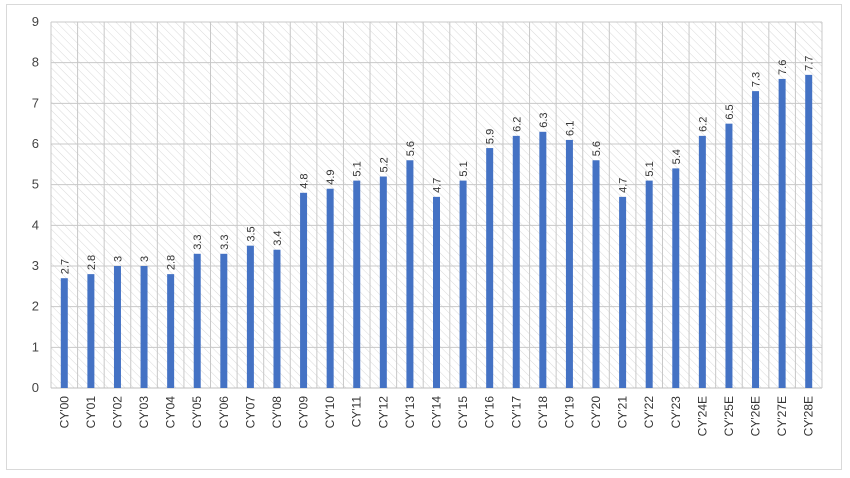 The image size is (850, 478). Describe the element at coordinates (384, 164) in the screenshot. I see `data-label: 5.2` at that location.